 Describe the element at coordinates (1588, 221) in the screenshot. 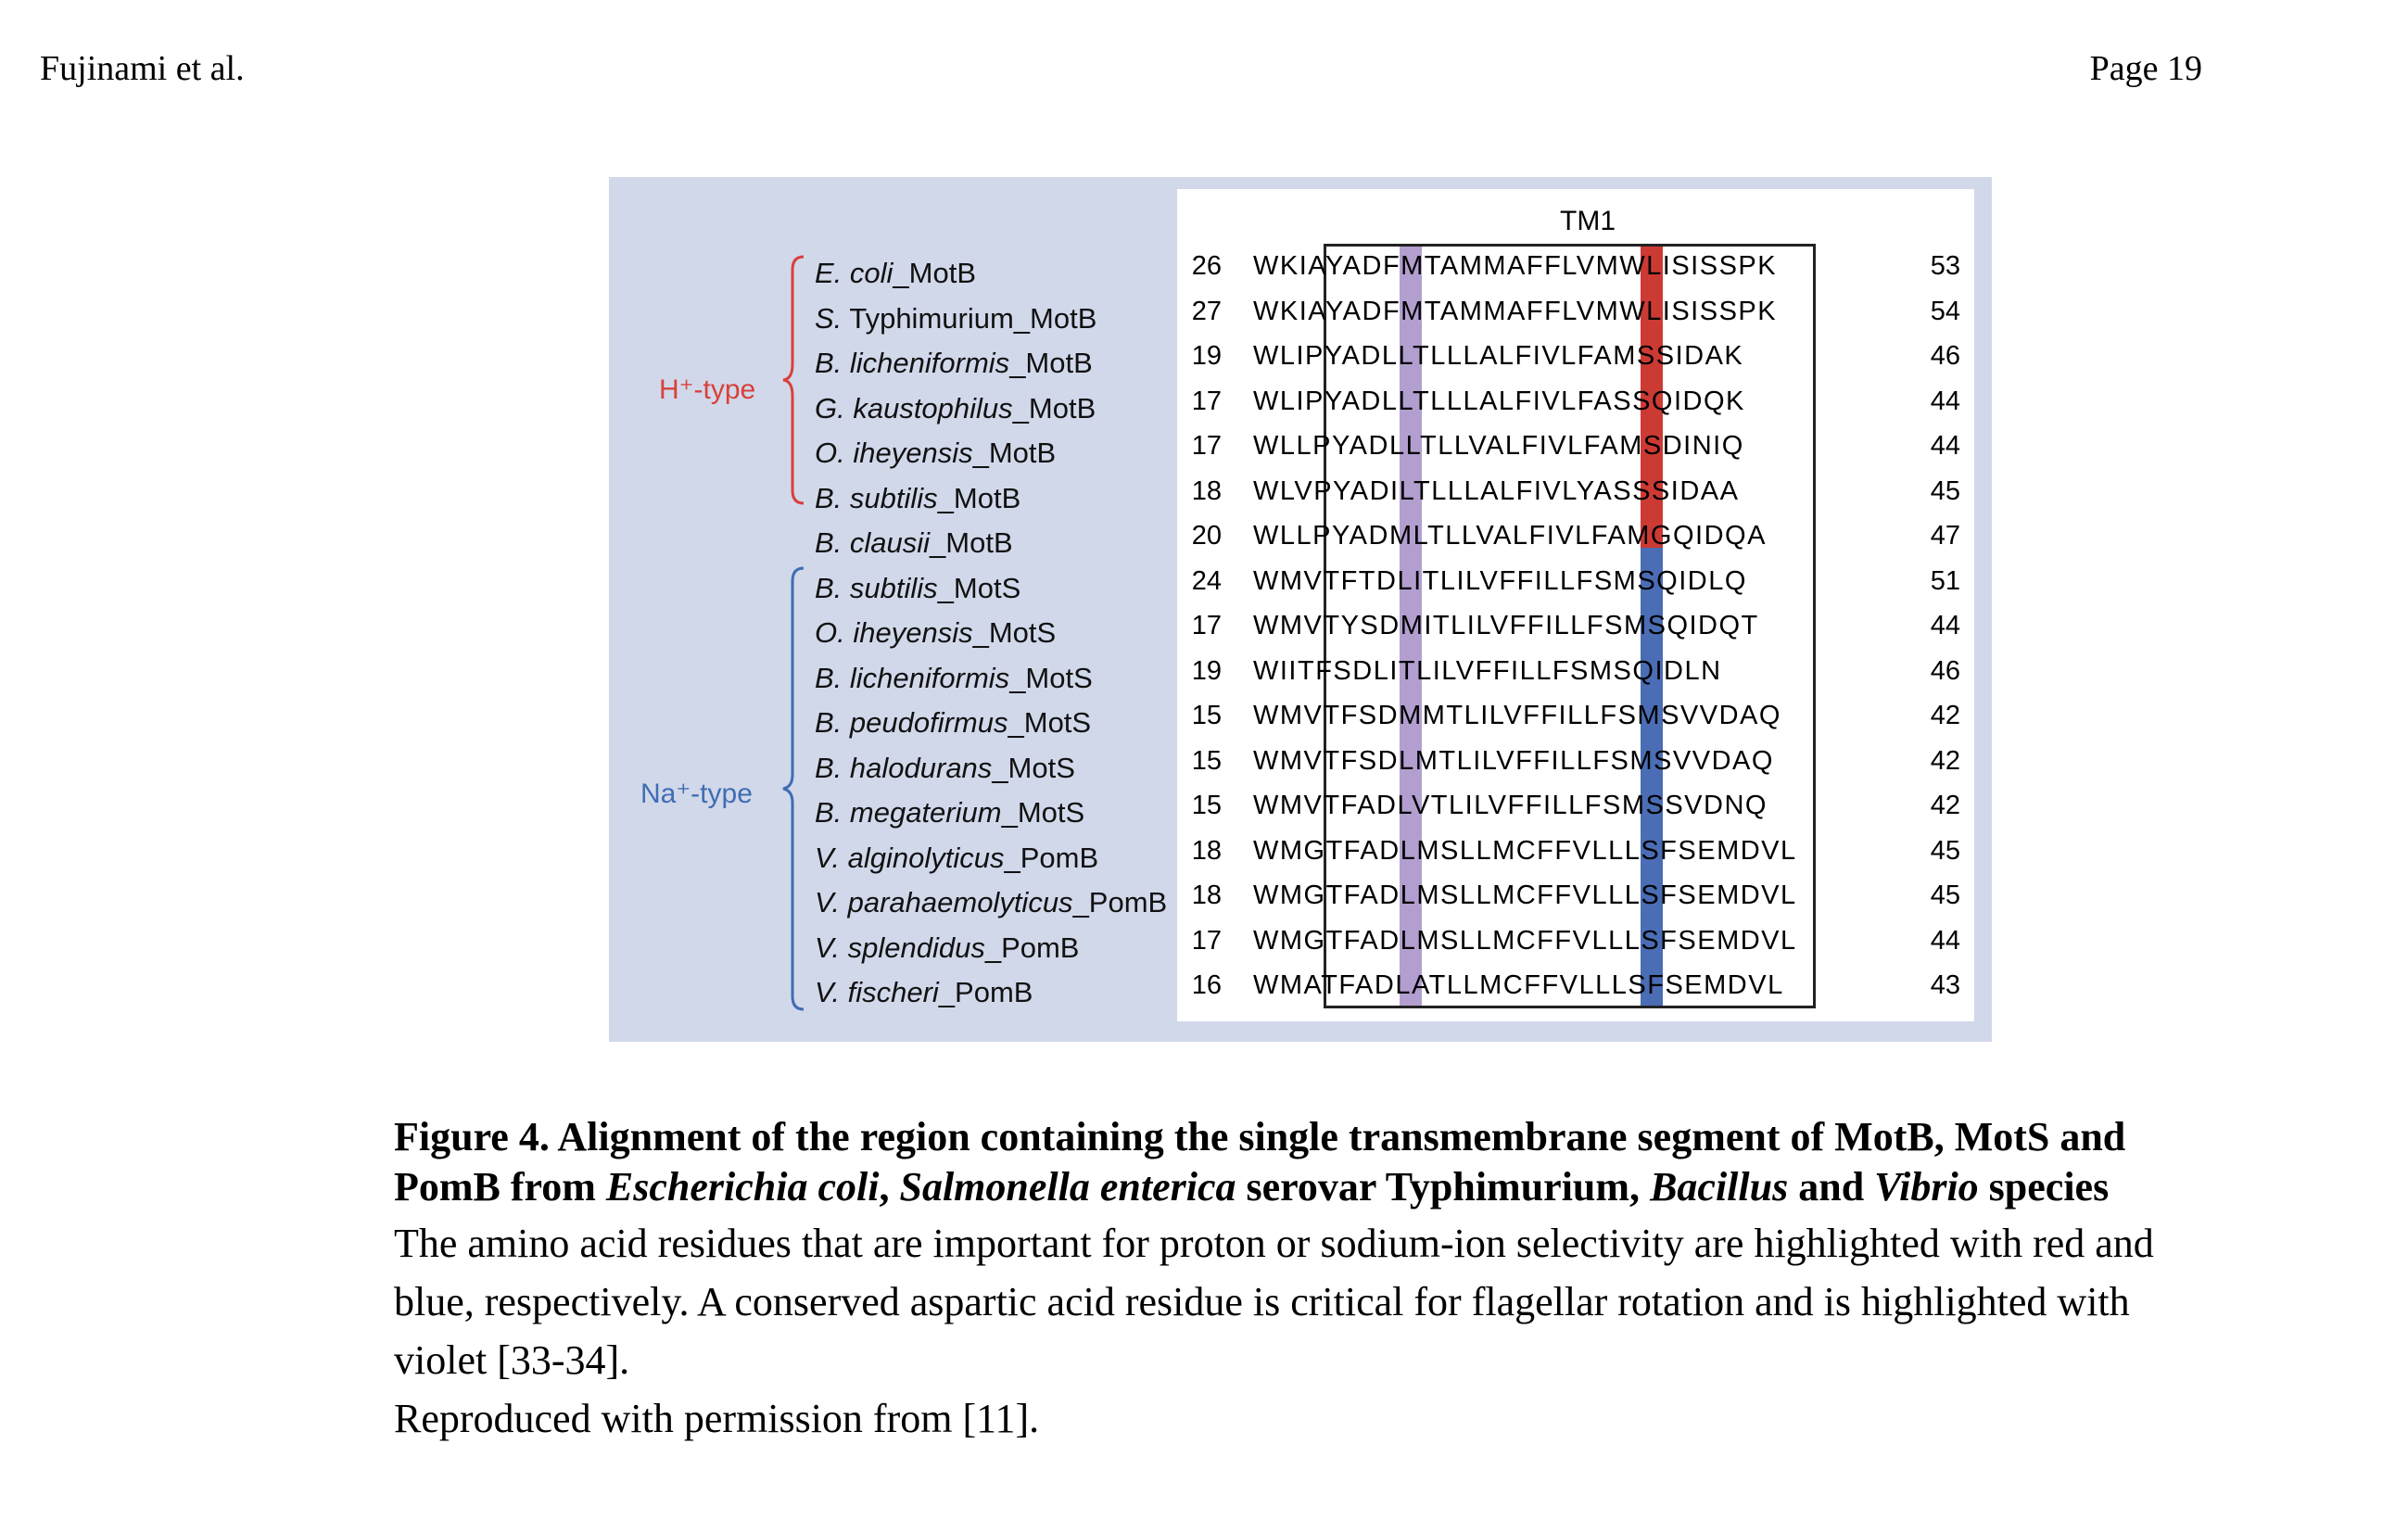

I see `tm1-label: TM1` at that location.